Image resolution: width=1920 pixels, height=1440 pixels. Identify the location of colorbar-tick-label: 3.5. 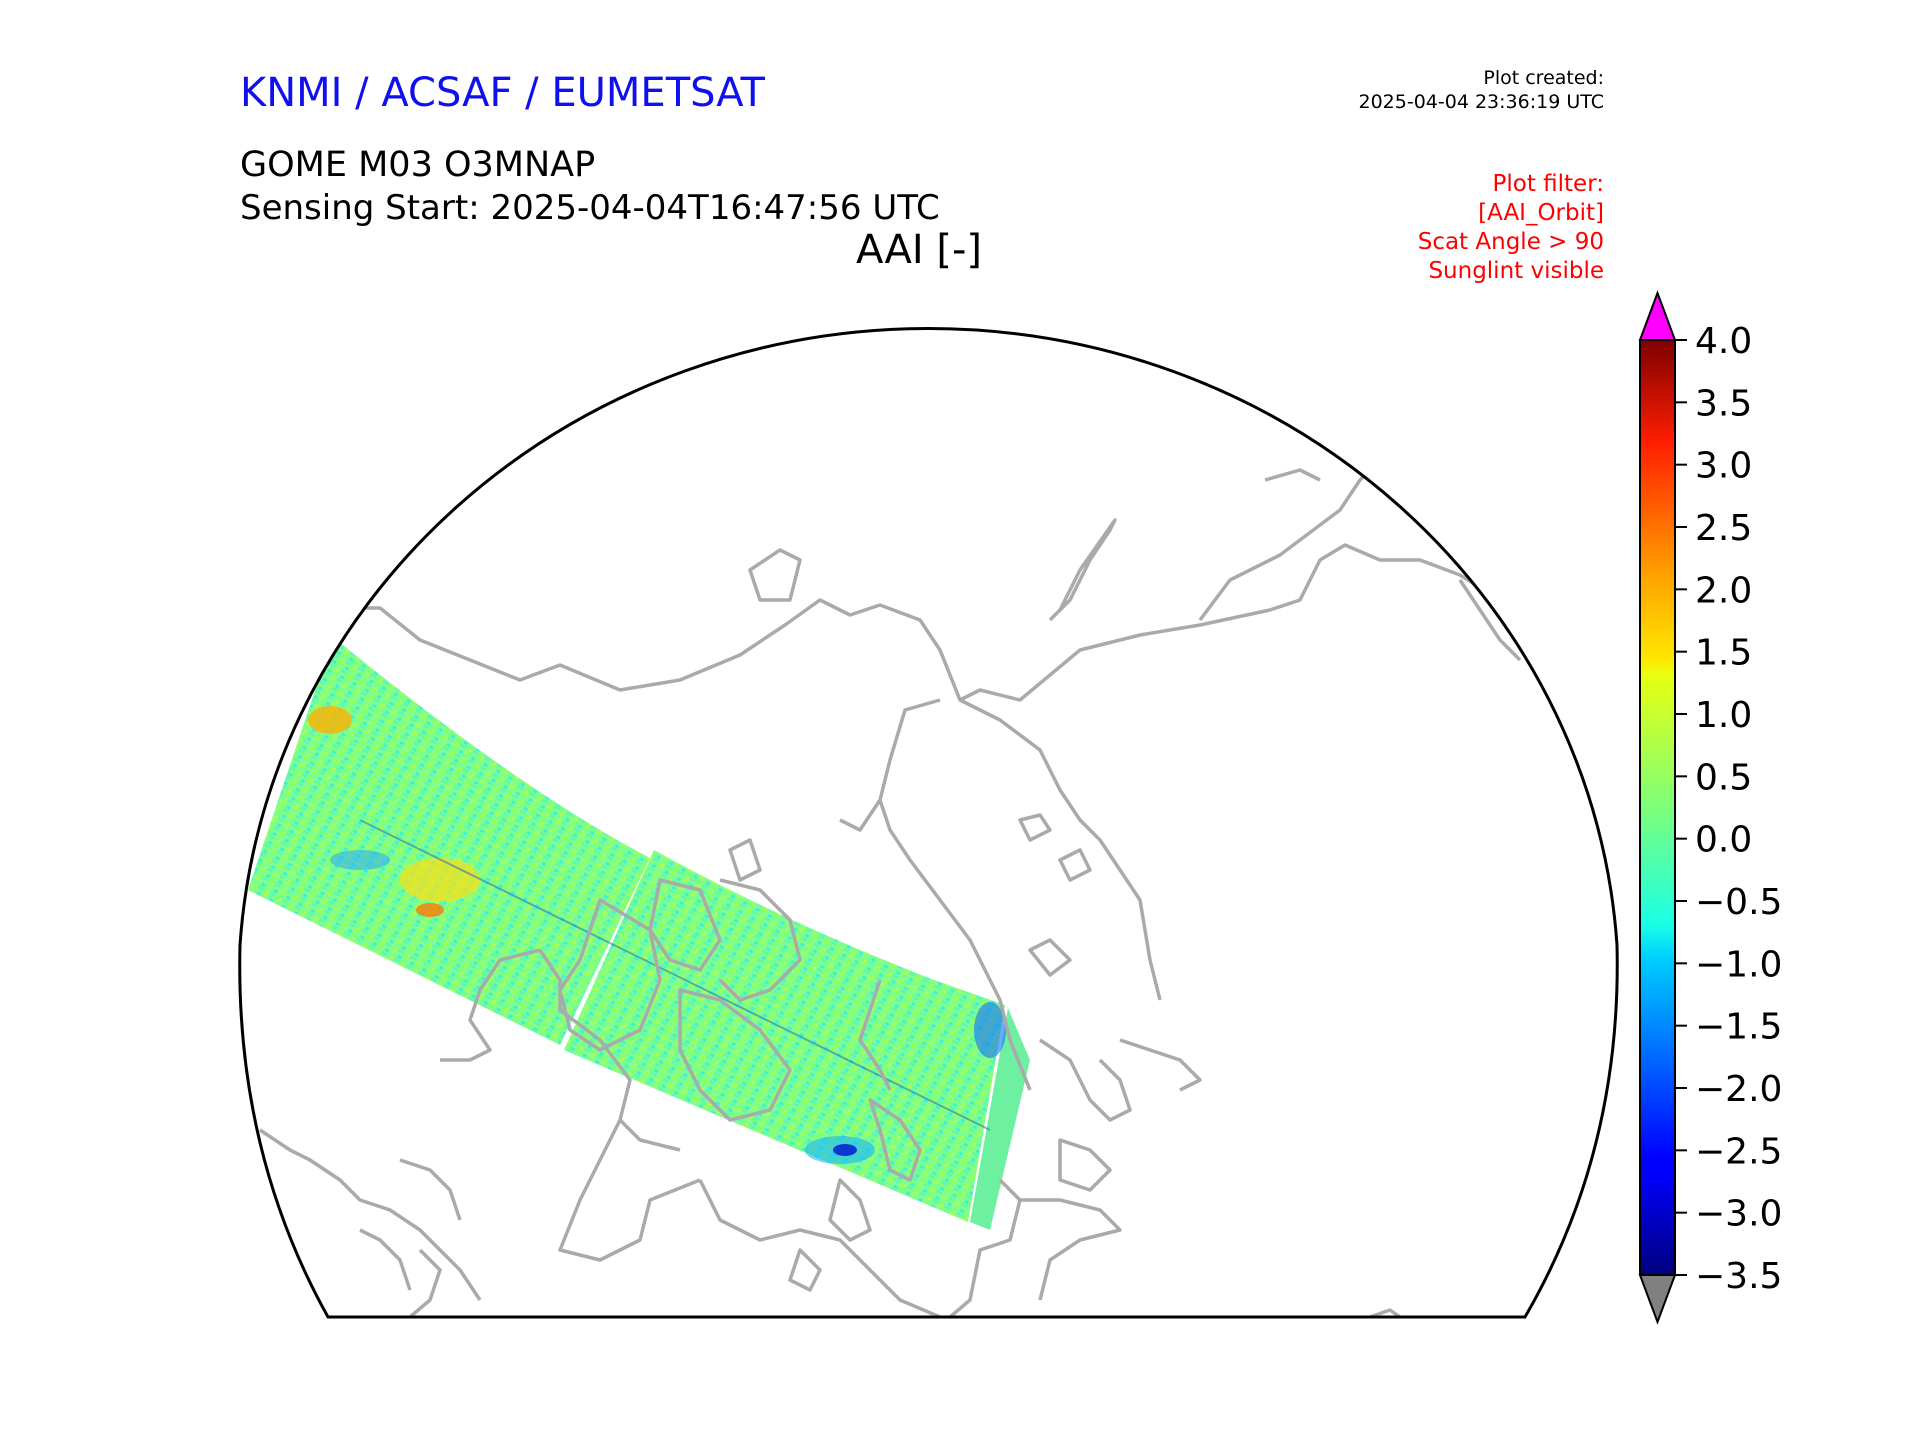
(1723, 403).